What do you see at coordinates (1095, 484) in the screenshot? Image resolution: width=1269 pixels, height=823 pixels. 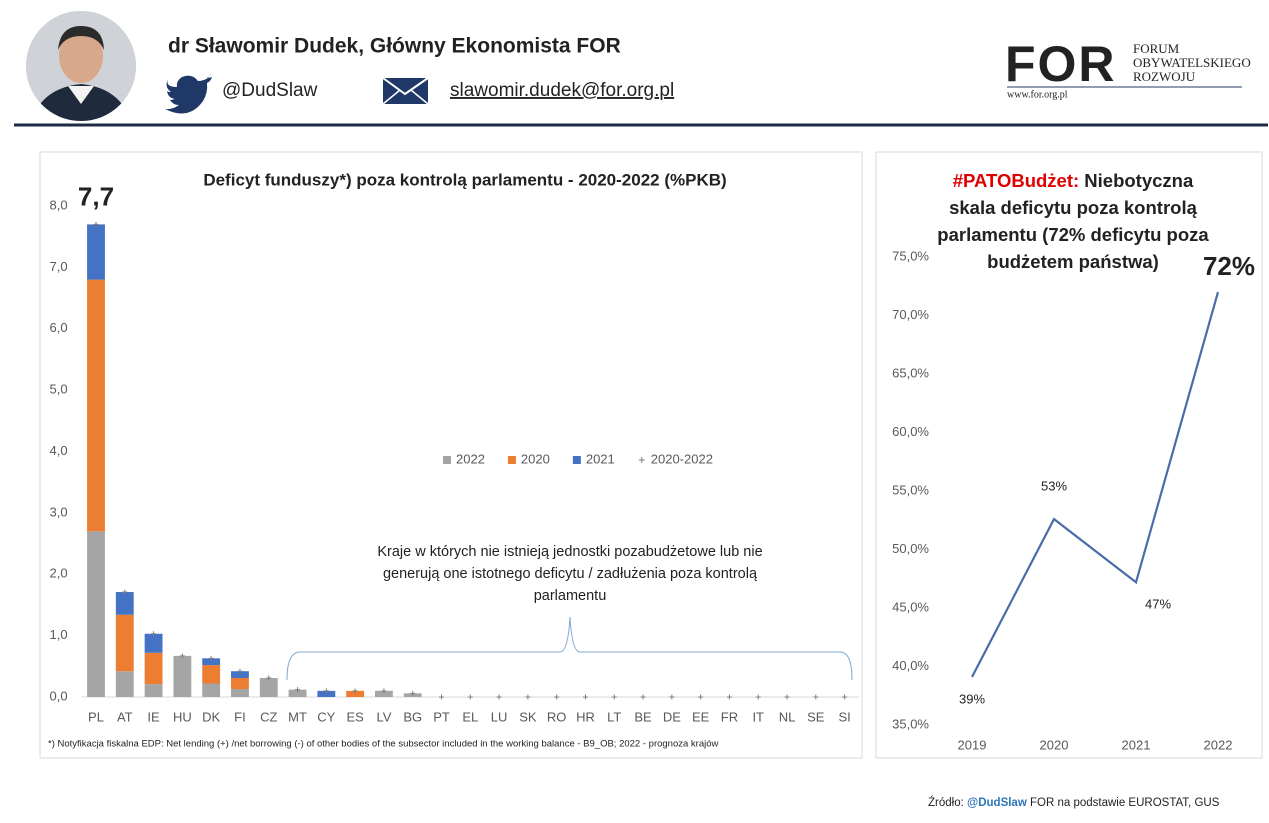 I see `line` at bounding box center [1095, 484].